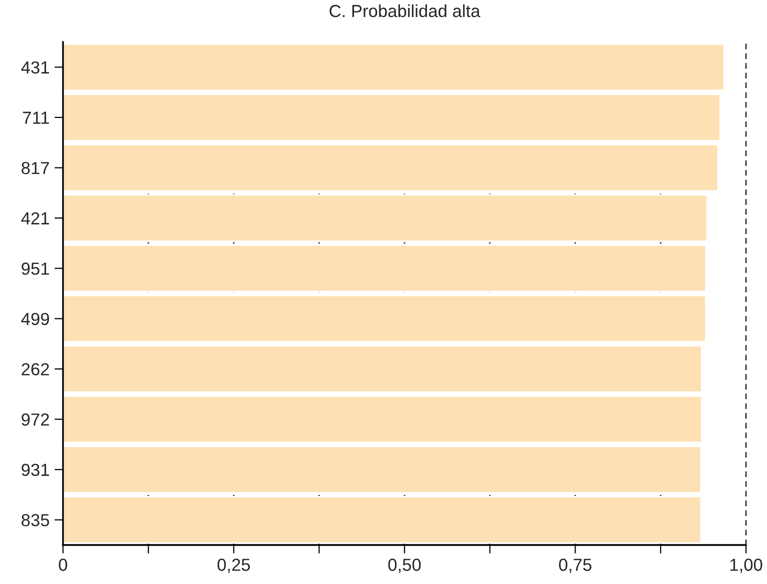 The height and width of the screenshot is (584, 767). What do you see at coordinates (575, 565) in the screenshot?
I see `x-tick-label: 0,75` at bounding box center [575, 565].